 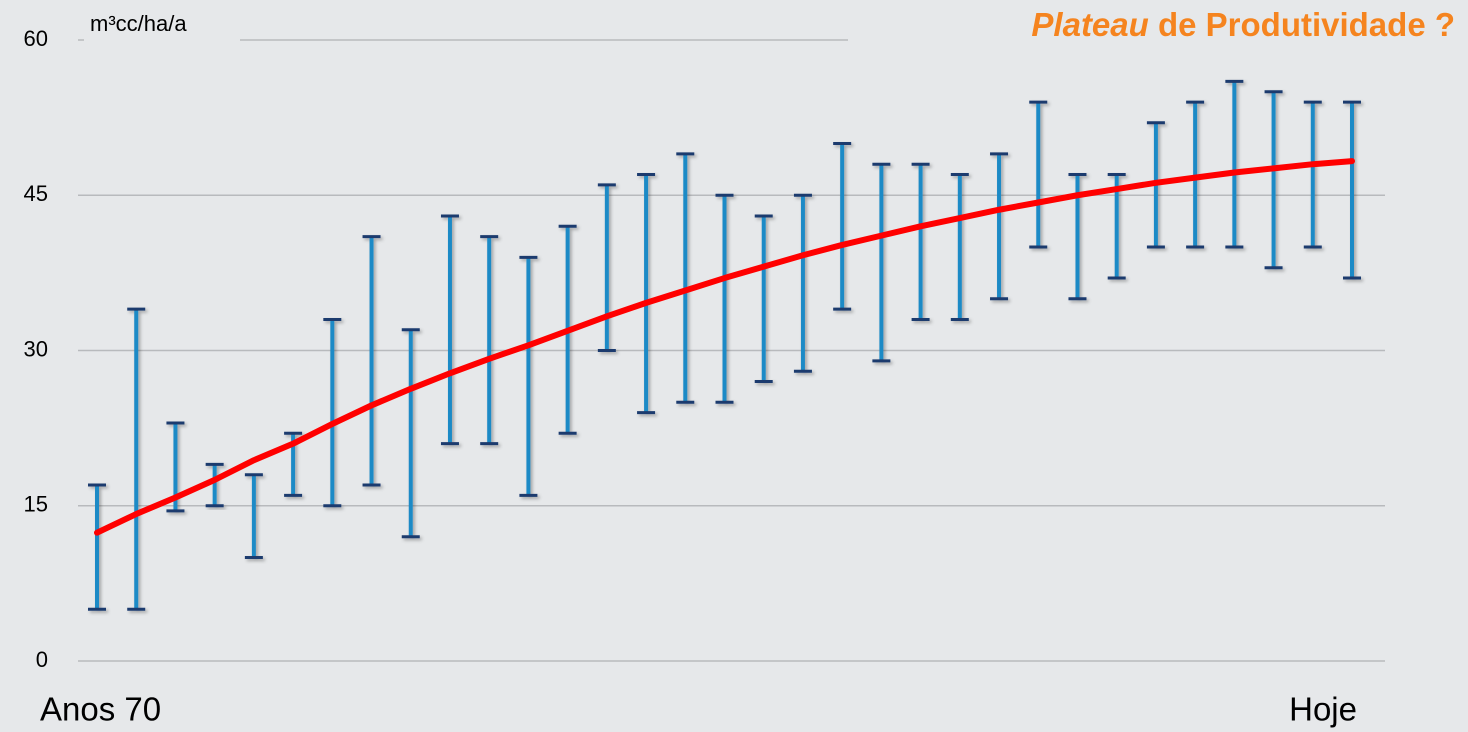 I want to click on y-tick-label: 0, so click(x=42, y=659).